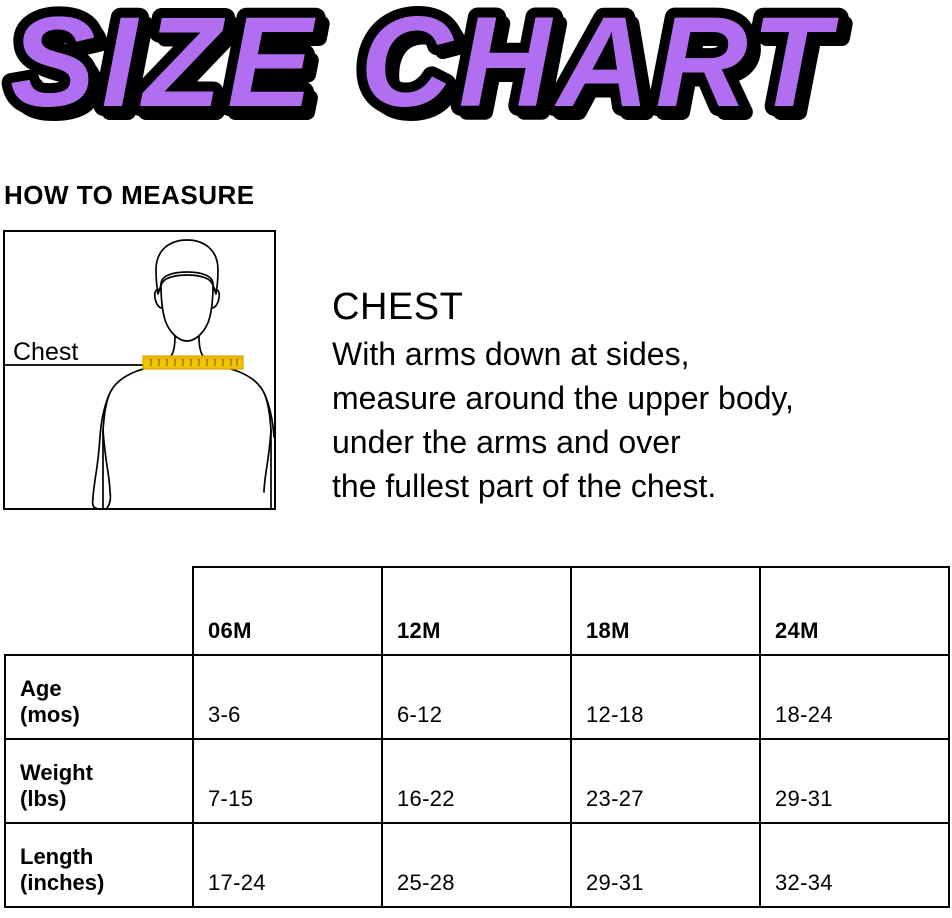 The width and height of the screenshot is (952, 918). Describe the element at coordinates (216, 298) in the screenshot. I see `ear-right` at that location.